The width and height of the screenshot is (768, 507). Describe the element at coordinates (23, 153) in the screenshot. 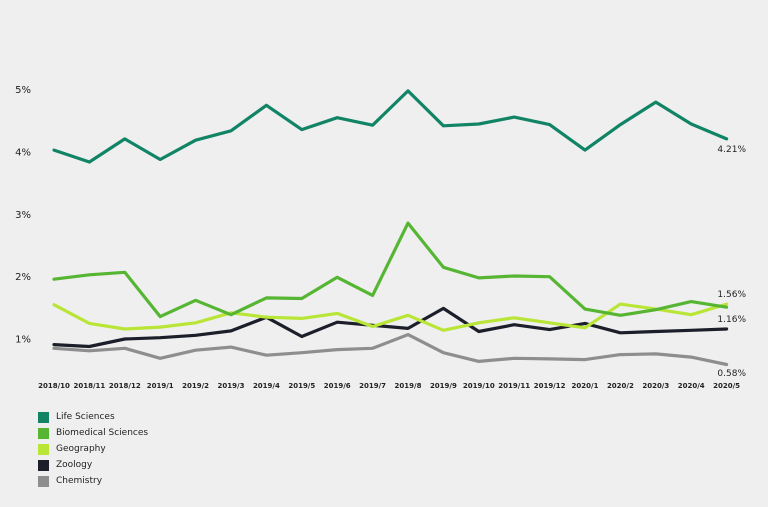

I see `y-tick-label: 4%` at that location.